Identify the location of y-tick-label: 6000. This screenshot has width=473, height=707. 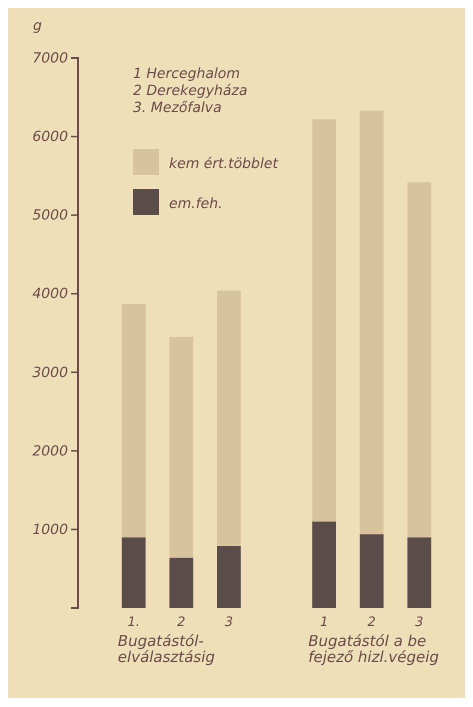
(50, 137).